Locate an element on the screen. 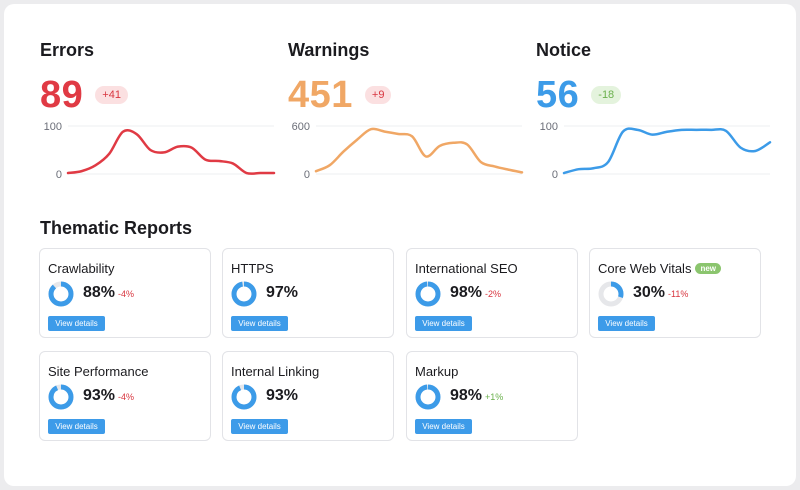 The image size is (800, 490). report-card-name: Crawlability is located at coordinates (81, 268).